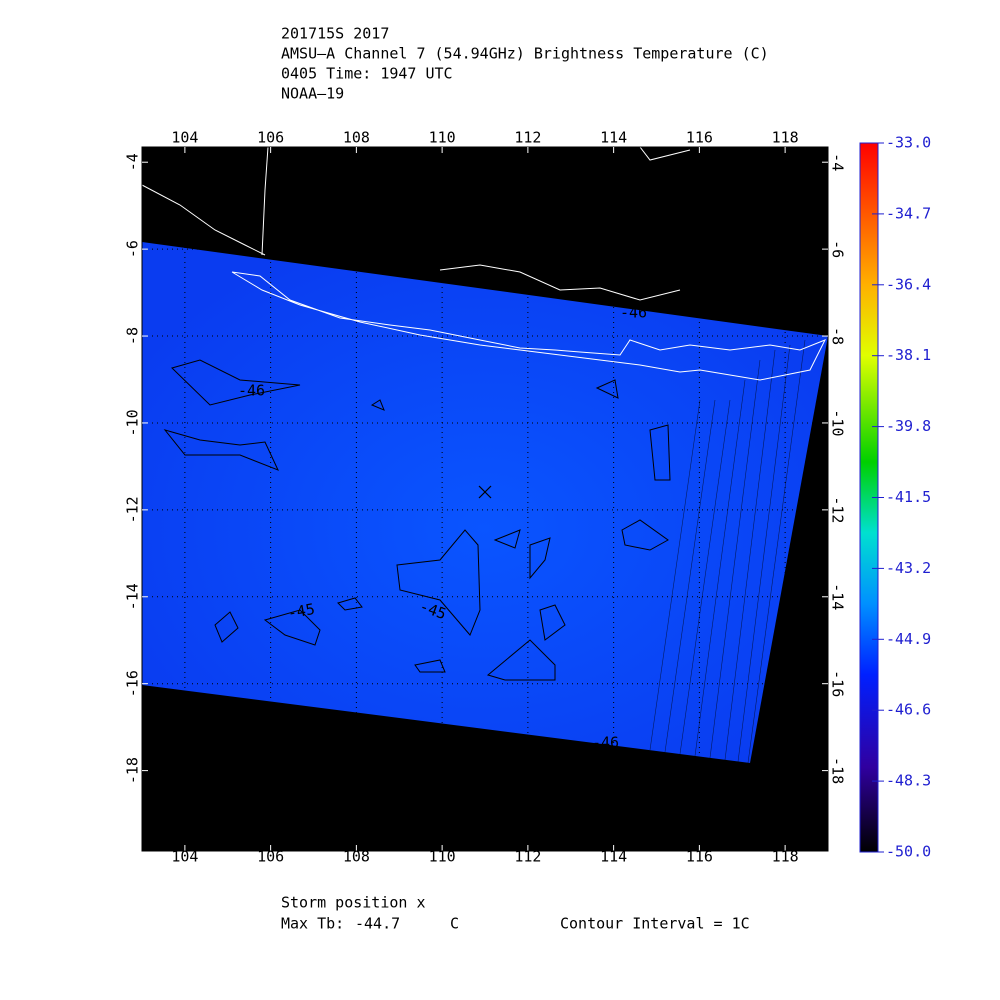  Describe the element at coordinates (377, 924) in the screenshot. I see `footer-max-value: -44.7` at that location.